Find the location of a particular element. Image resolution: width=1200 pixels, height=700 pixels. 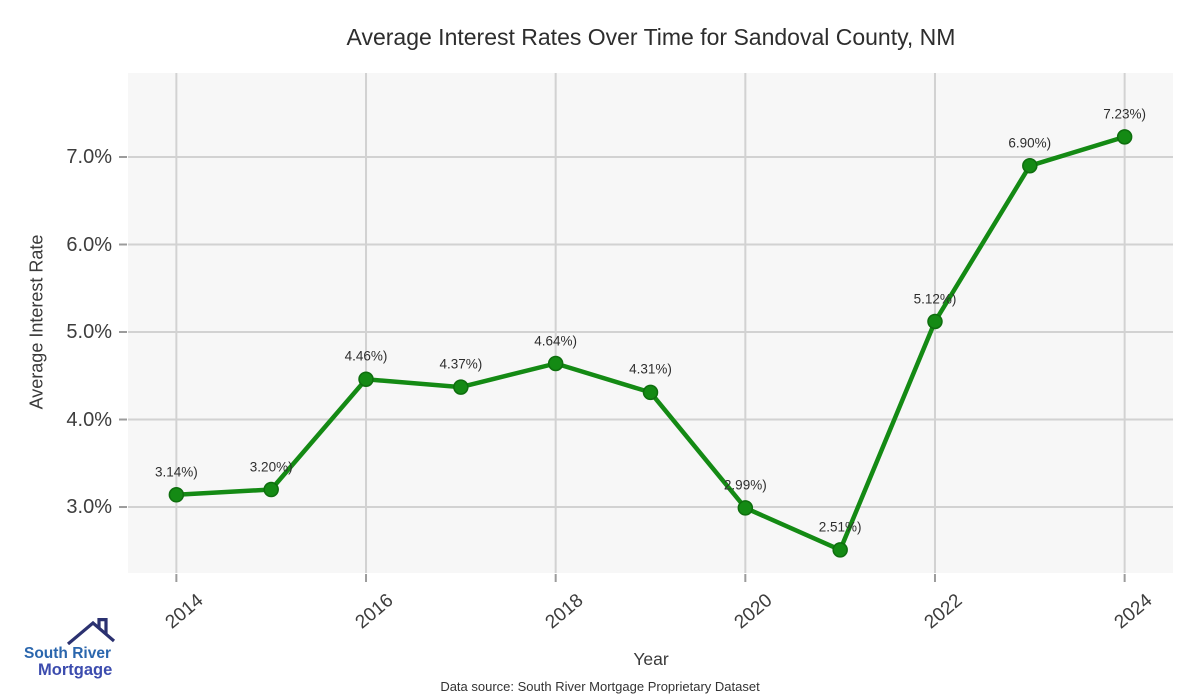

data-point-label: 2.99%) is located at coordinates (745, 485).